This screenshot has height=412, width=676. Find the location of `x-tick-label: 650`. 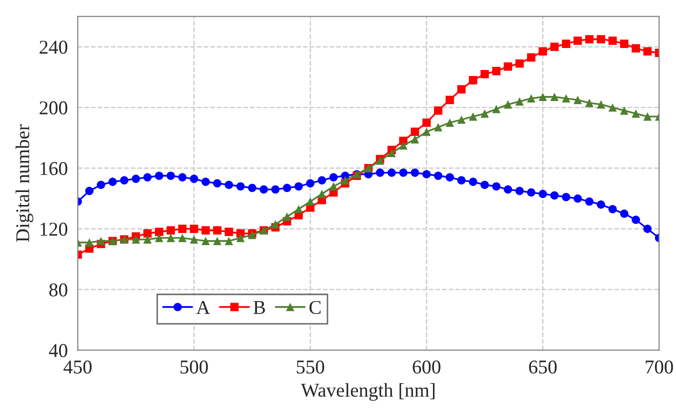

x-tick-label: 650 is located at coordinates (543, 367).